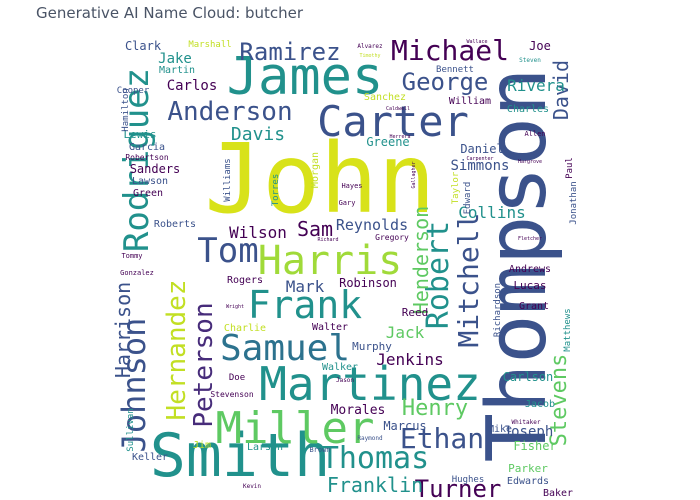 The width and height of the screenshot is (700, 500). I want to click on word-peterson: Peterson, so click(204, 364).